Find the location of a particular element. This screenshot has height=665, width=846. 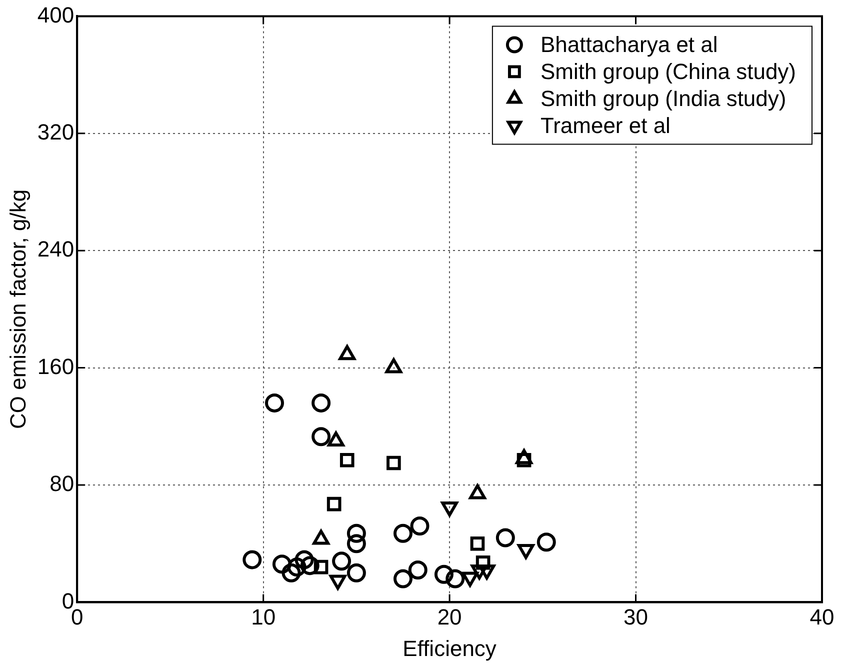

legend-label: Smith group (India study) is located at coordinates (663, 98).